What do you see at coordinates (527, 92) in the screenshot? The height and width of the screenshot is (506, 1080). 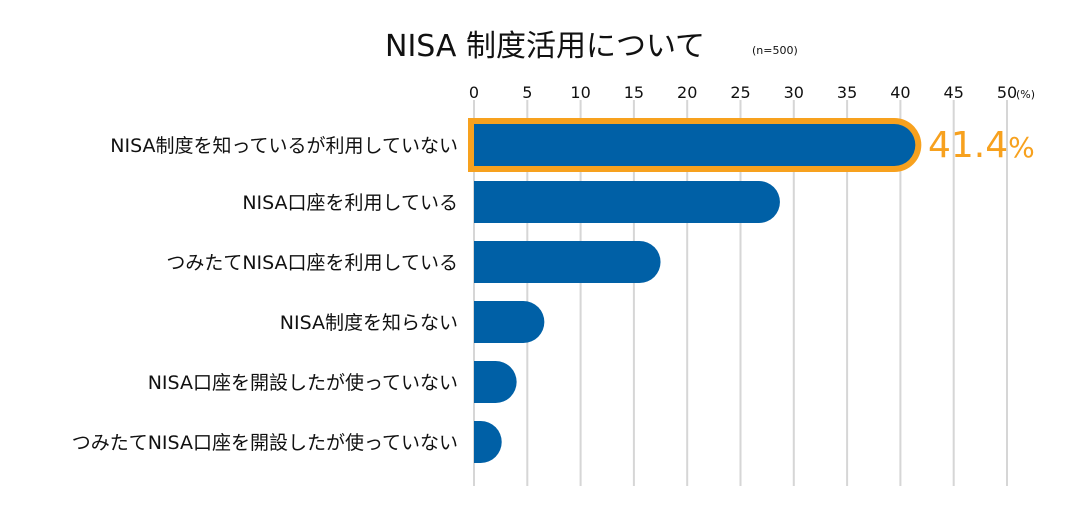 I see `x-tick-label: 5` at bounding box center [527, 92].